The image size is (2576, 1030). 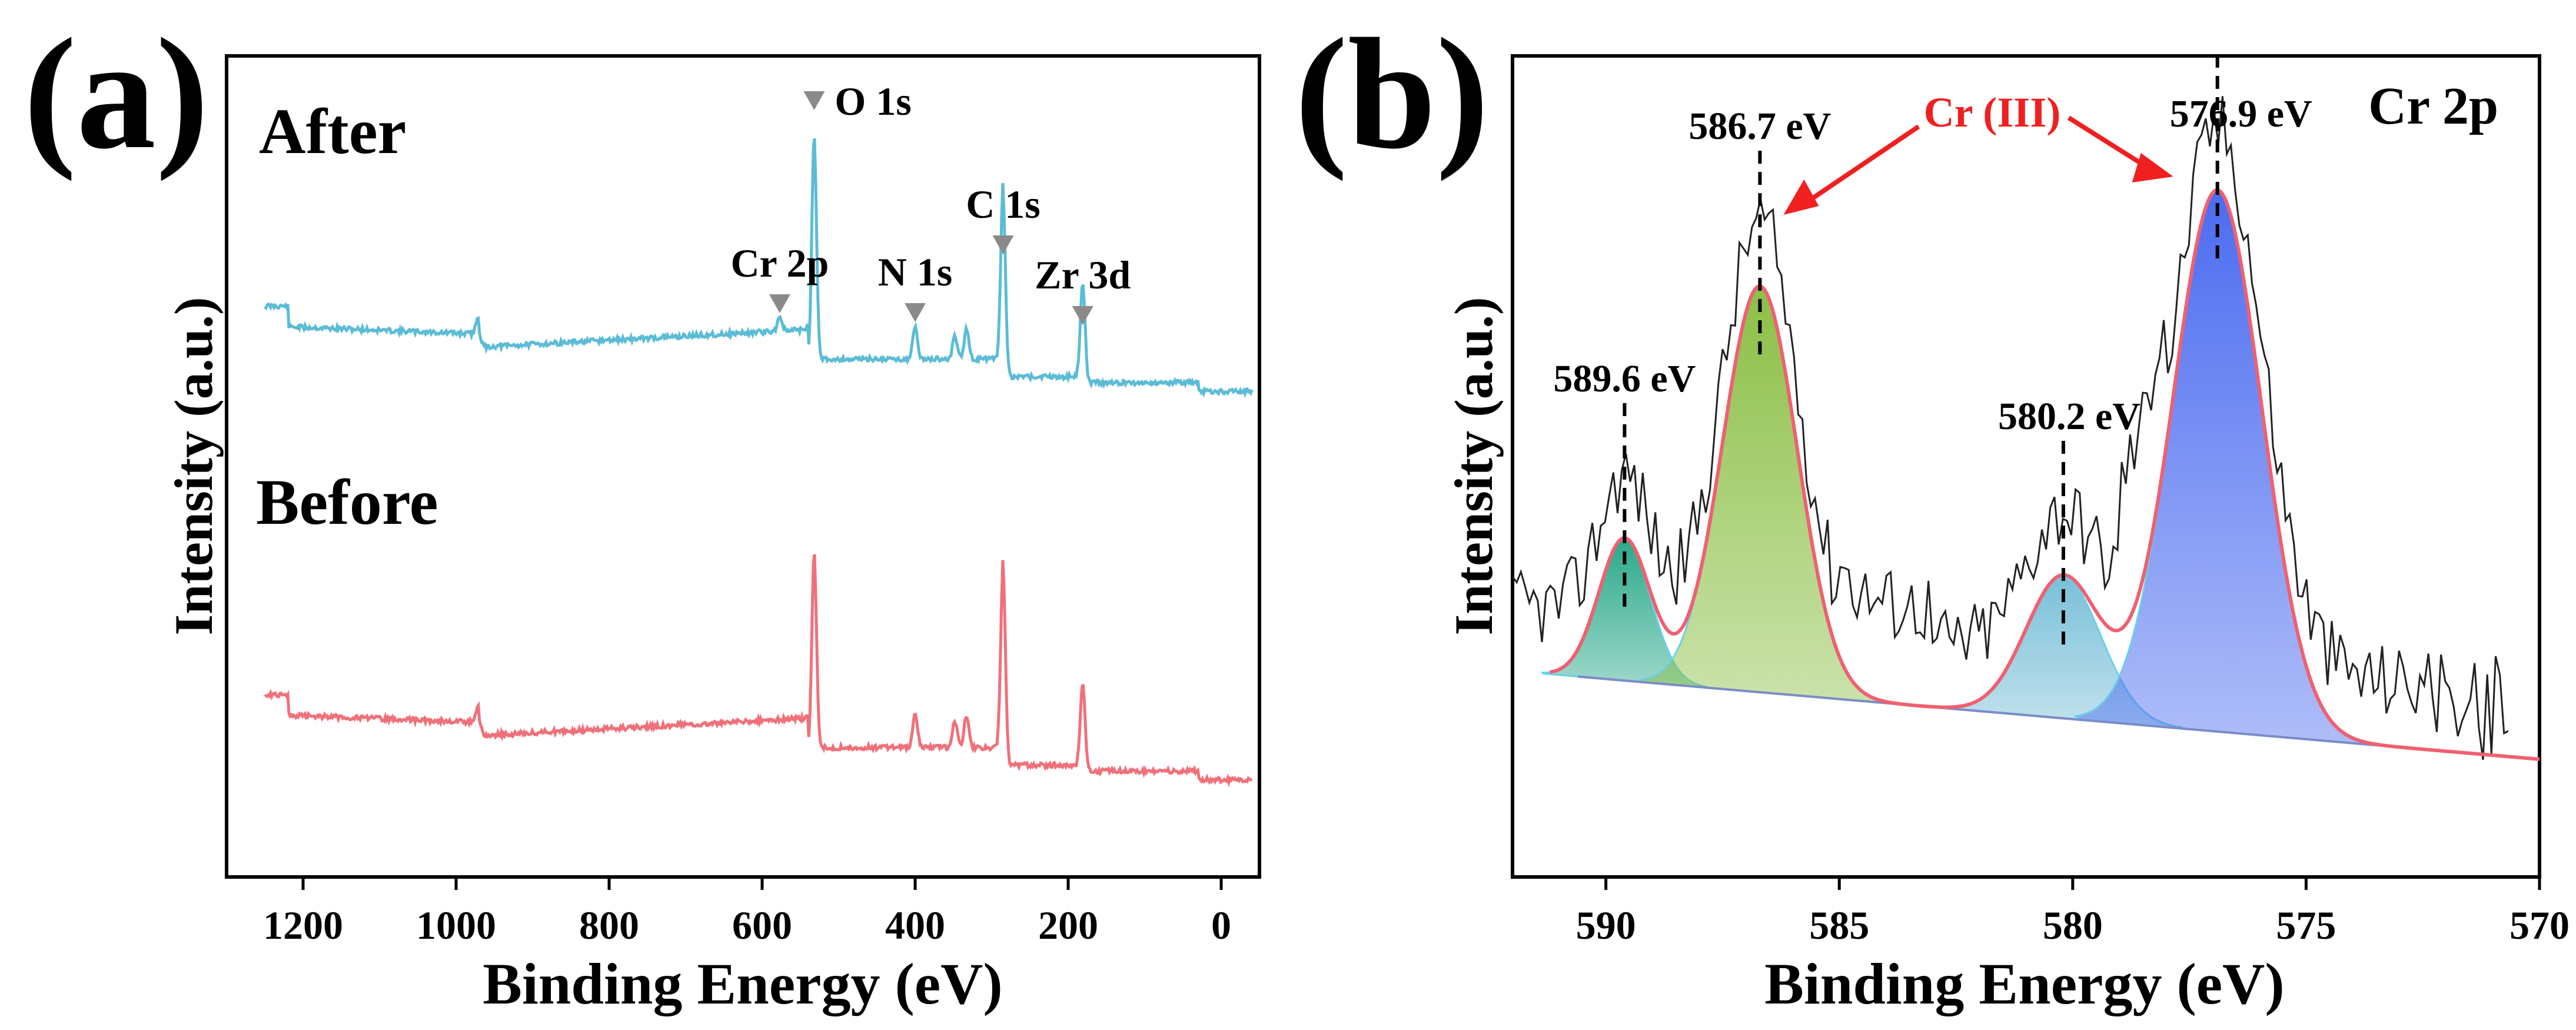 I want to click on arrow-line-left, so click(x=1860, y=166).